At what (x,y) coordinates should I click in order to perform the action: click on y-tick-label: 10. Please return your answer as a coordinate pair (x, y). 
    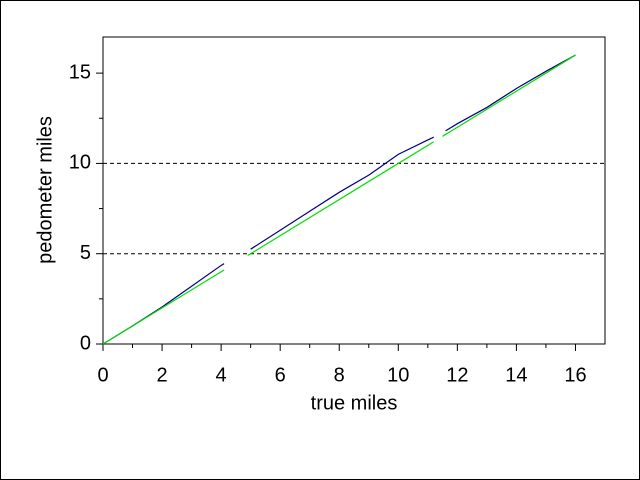
    Looking at the image, I should click on (80, 163).